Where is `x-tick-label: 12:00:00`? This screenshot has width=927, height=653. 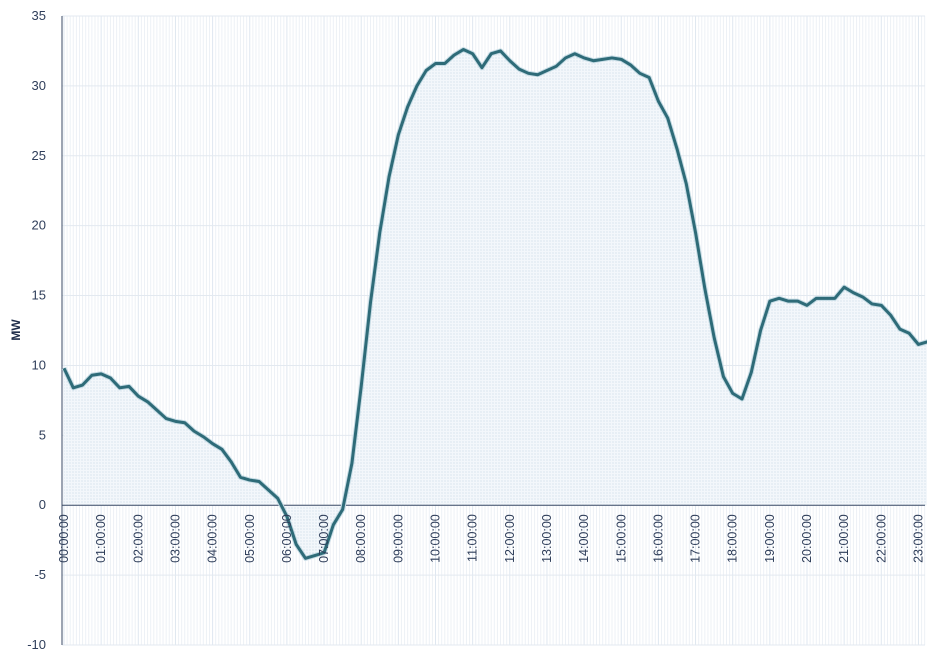 x-tick-label: 12:00:00 is located at coordinates (510, 538).